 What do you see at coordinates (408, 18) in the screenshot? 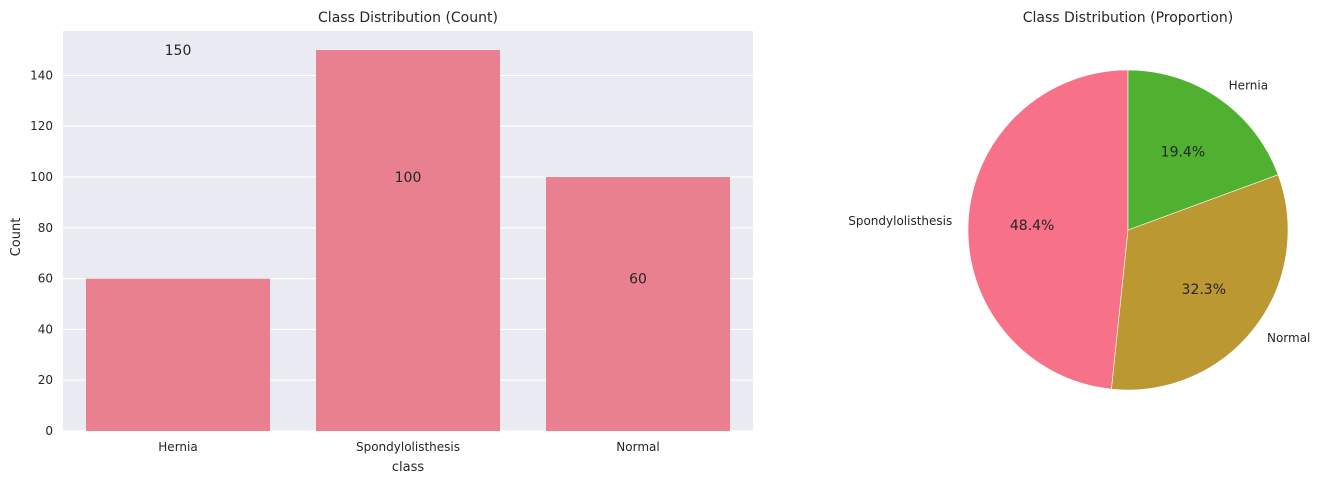
I see `bar-chart-title: Class Distribution (Count)` at bounding box center [408, 18].